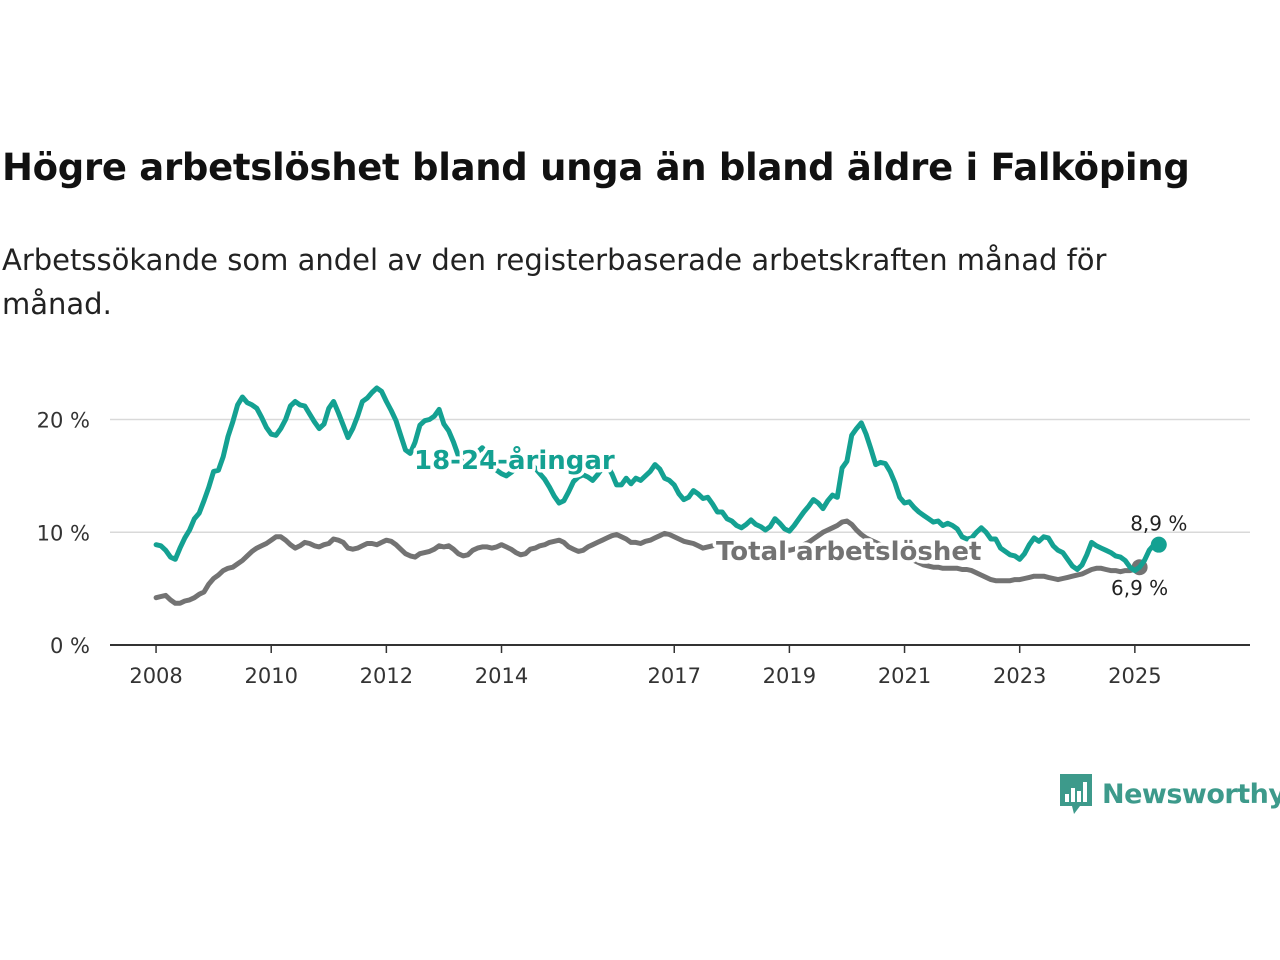 Image resolution: width=1280 pixels, height=960 pixels. Describe the element at coordinates (789, 676) in the screenshot. I see `x-tick-label: 2019` at that location.